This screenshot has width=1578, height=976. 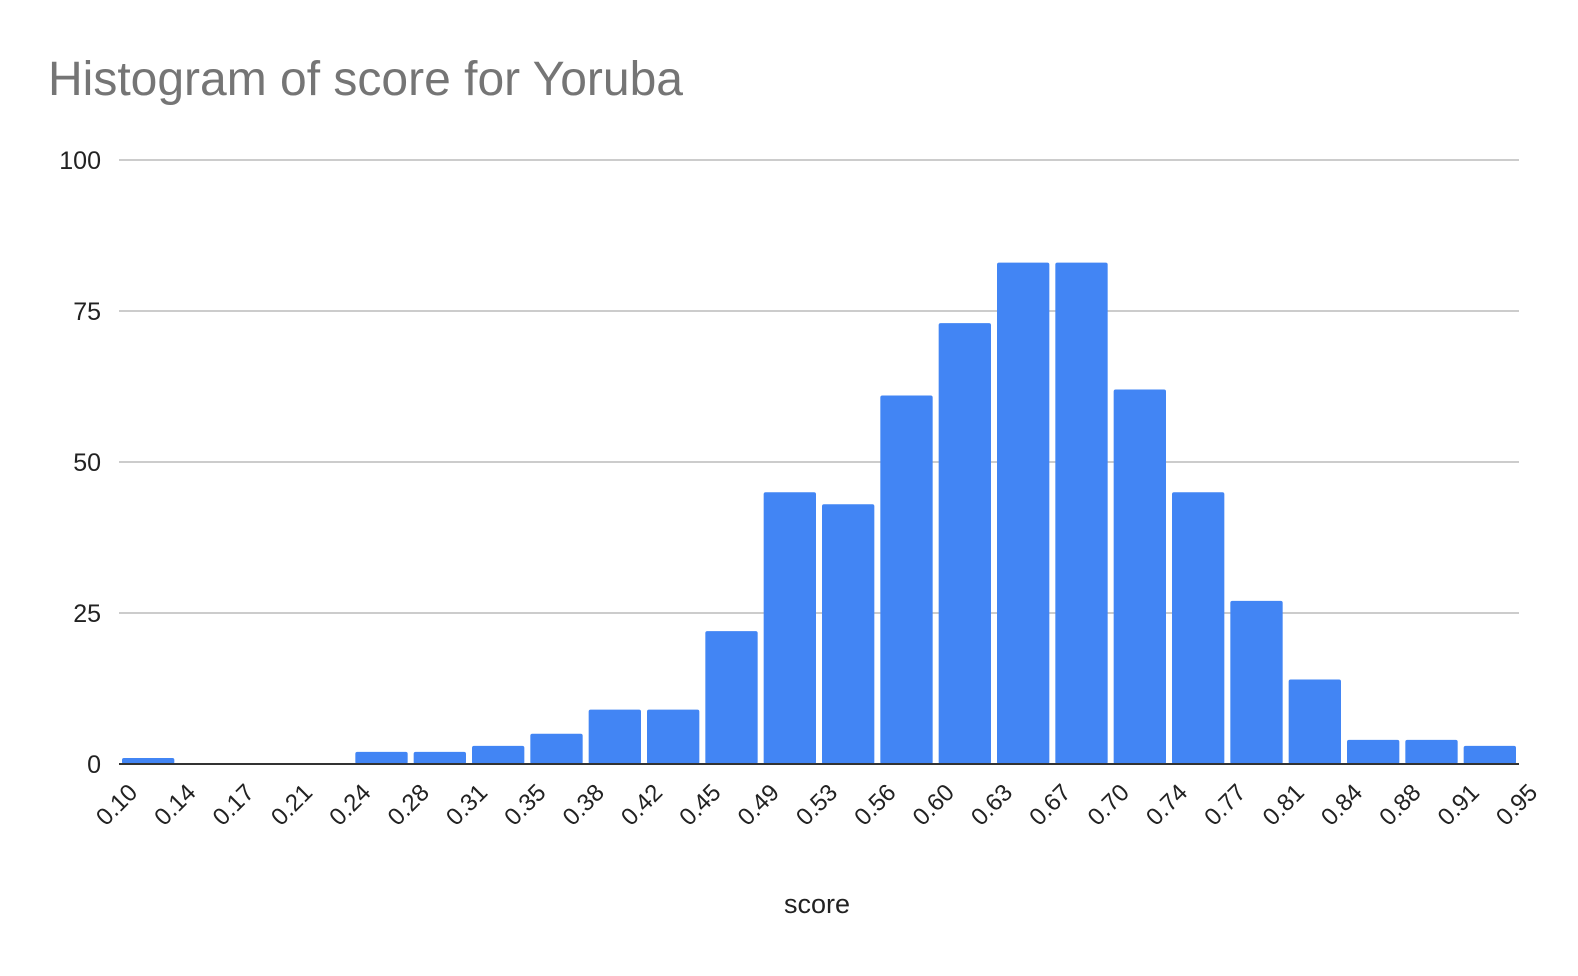 I want to click on x-tick-label: 0.60, so click(x=934, y=805).